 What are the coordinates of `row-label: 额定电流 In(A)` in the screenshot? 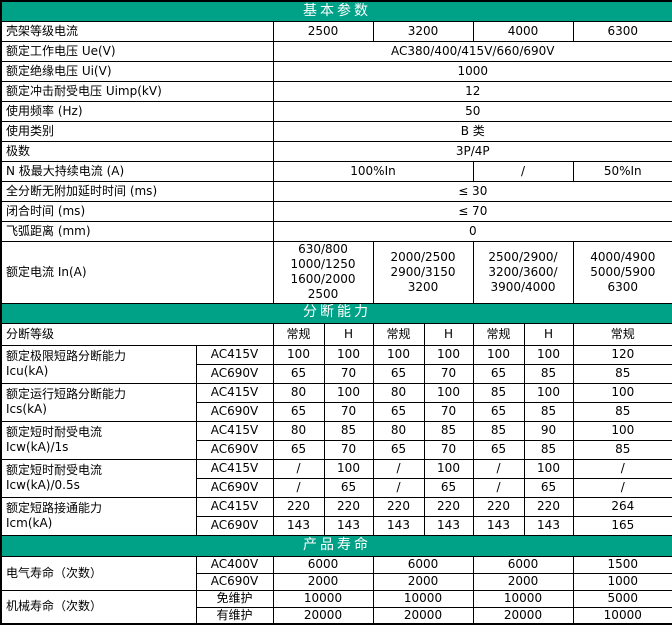 It's located at (137, 272).